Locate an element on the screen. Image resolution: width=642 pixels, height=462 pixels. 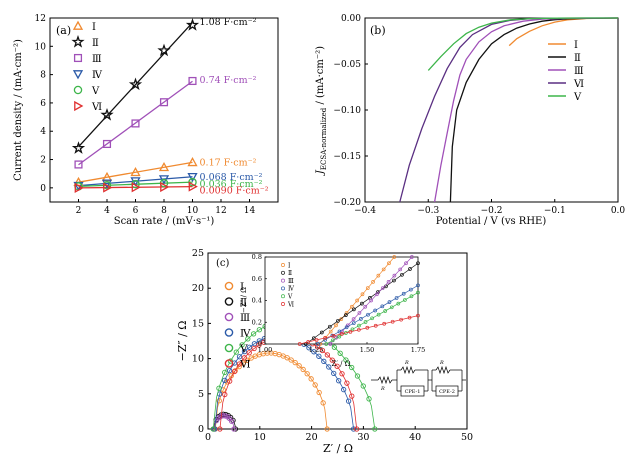
inset-fit-line is located at coordinates (368, 315).